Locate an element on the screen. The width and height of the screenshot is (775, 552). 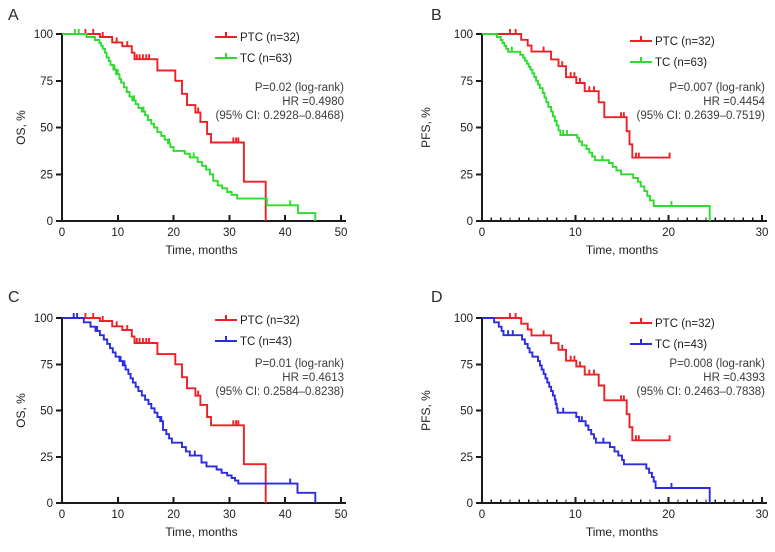
stats-line: P=0.02 (log-rank) is located at coordinates (299, 88).